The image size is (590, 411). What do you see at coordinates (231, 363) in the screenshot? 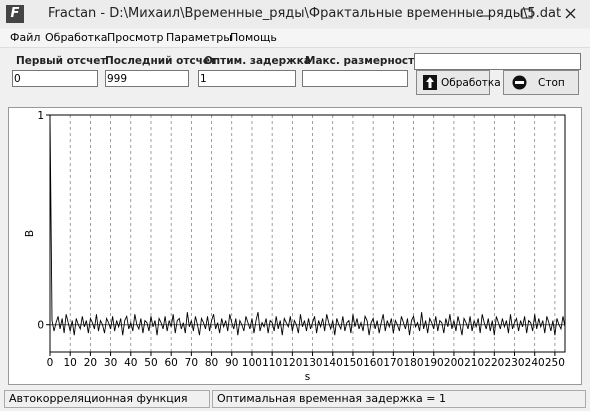
I see `x-tick-label: 90` at bounding box center [231, 363].